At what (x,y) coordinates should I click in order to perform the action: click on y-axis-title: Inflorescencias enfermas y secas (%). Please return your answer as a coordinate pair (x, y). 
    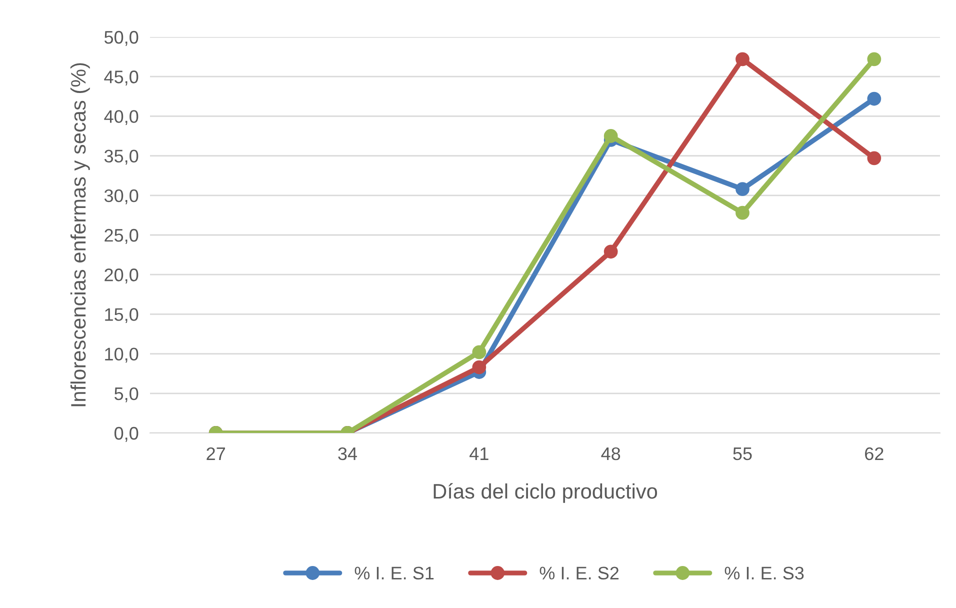
    Looking at the image, I should click on (80, 234).